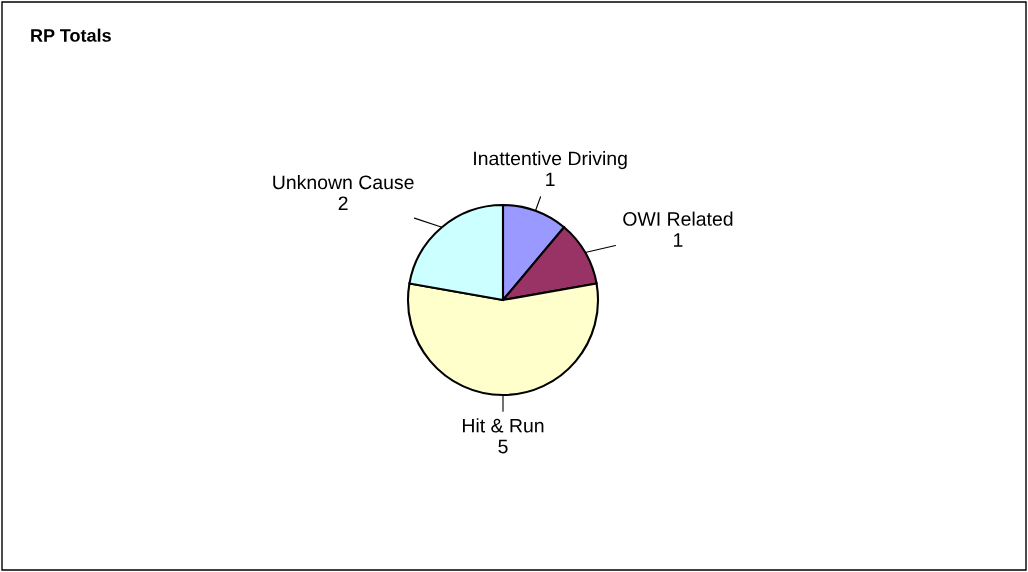 The image size is (1028, 572). What do you see at coordinates (71, 35) in the screenshot?
I see `text: RP Totals` at bounding box center [71, 35].